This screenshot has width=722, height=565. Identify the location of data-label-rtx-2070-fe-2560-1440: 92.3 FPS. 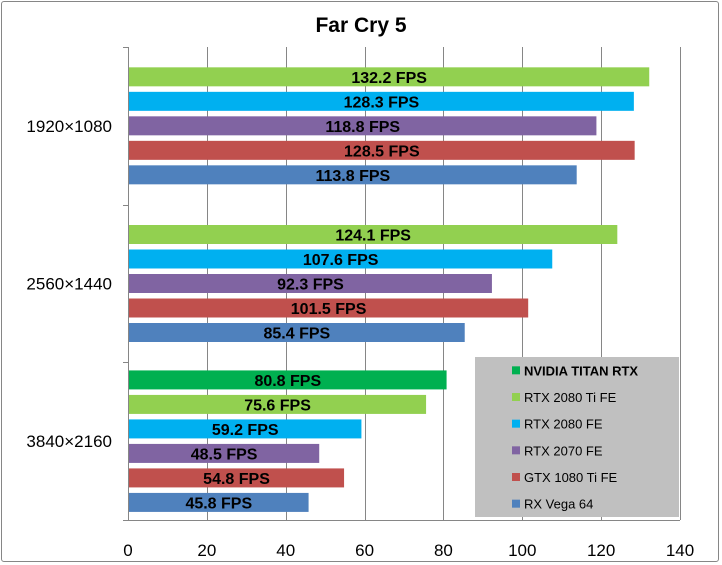
(310, 285).